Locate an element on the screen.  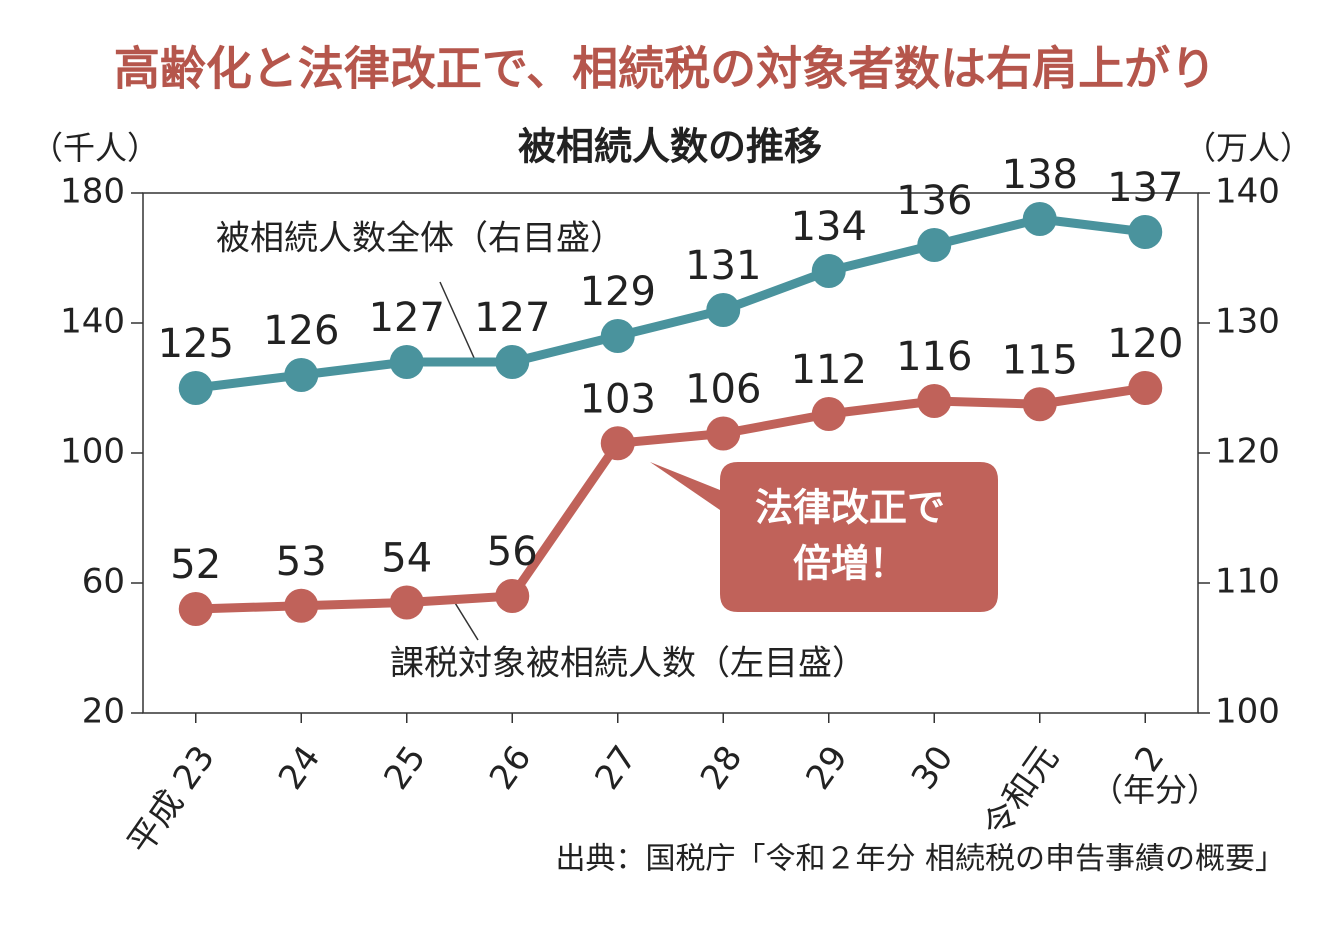
x-tick-label: 28 is located at coordinates (722, 768).